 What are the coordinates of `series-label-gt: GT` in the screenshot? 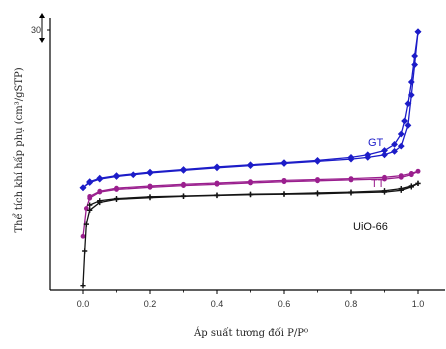 It's located at (376, 143).